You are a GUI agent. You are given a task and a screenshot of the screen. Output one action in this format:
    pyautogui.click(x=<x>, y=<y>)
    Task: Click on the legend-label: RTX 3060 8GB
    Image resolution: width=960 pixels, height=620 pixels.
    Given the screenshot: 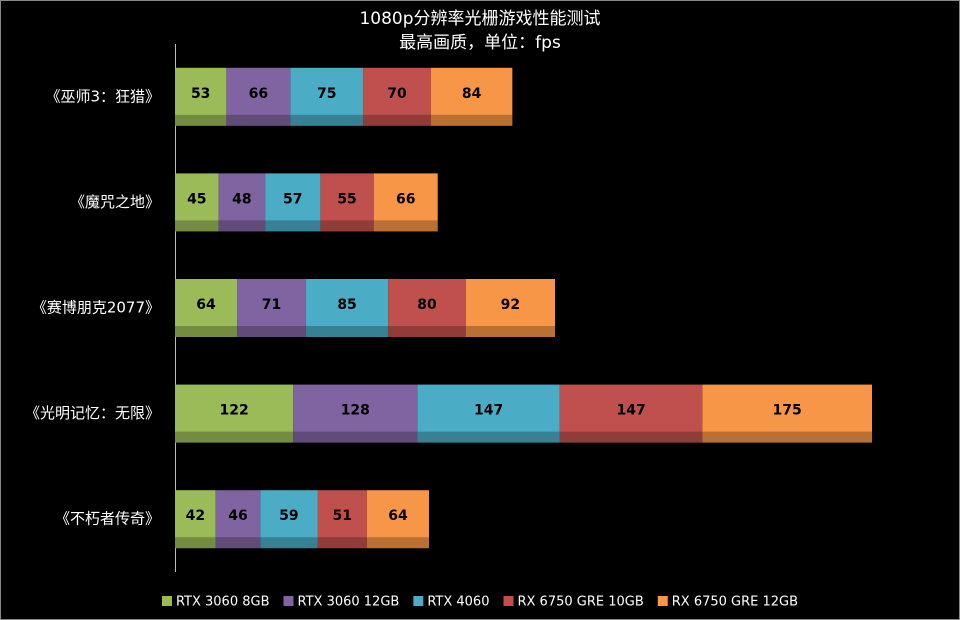 What is the action you would take?
    pyautogui.click(x=223, y=602)
    